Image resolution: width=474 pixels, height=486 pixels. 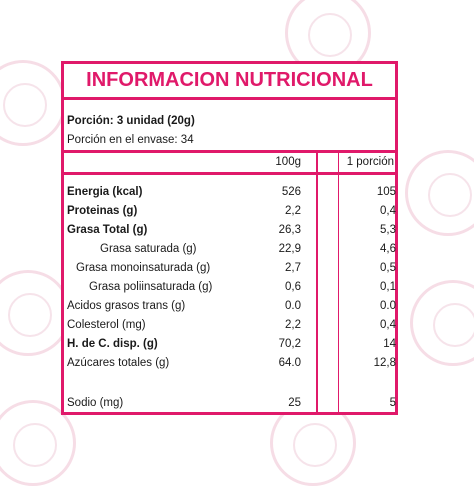 I want to click on row-value-portion: 12,8, so click(x=384, y=363).